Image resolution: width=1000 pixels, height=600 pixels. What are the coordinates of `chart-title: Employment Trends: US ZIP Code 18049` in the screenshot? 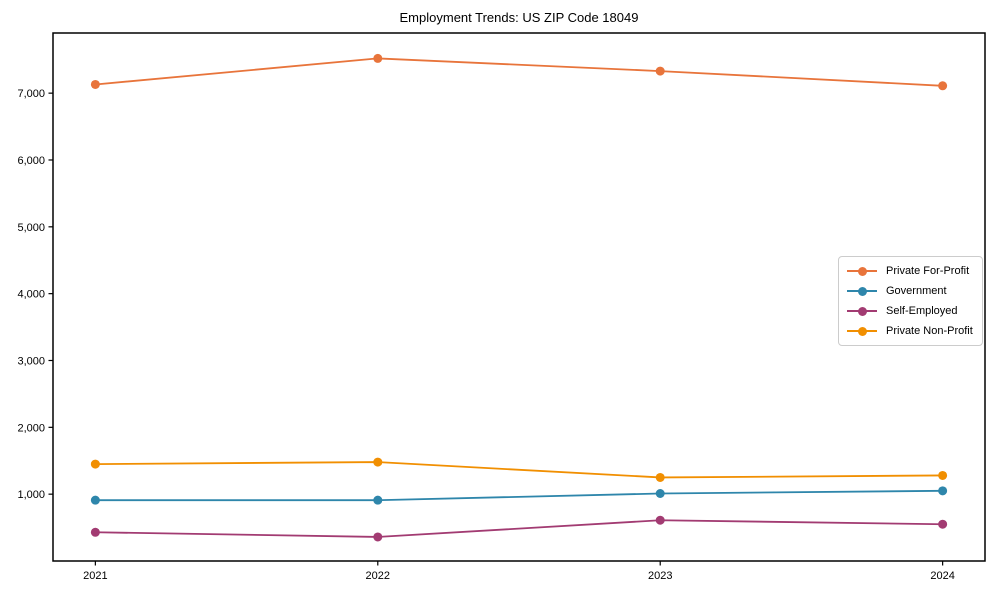 It's located at (519, 17).